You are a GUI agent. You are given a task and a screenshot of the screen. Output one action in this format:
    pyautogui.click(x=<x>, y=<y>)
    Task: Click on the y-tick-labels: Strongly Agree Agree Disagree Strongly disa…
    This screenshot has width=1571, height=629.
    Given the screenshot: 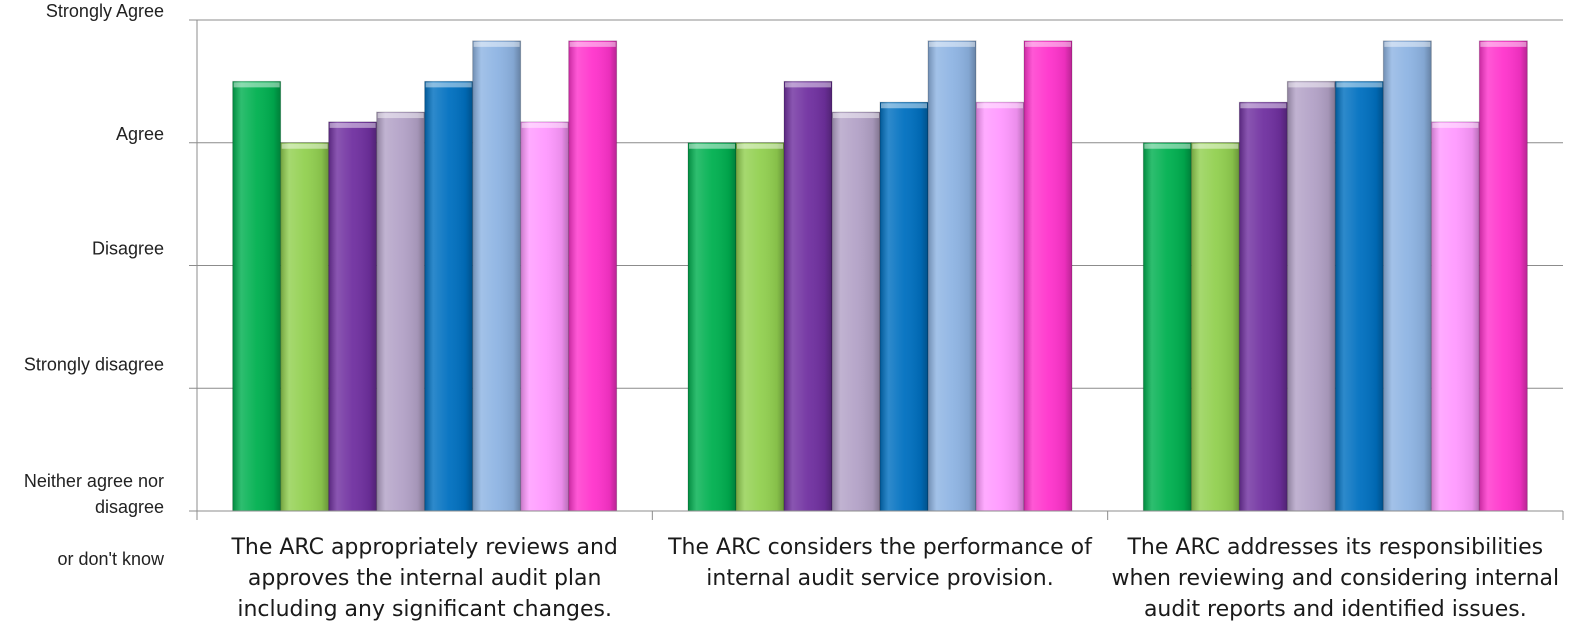 What is the action you would take?
    pyautogui.click(x=94, y=285)
    